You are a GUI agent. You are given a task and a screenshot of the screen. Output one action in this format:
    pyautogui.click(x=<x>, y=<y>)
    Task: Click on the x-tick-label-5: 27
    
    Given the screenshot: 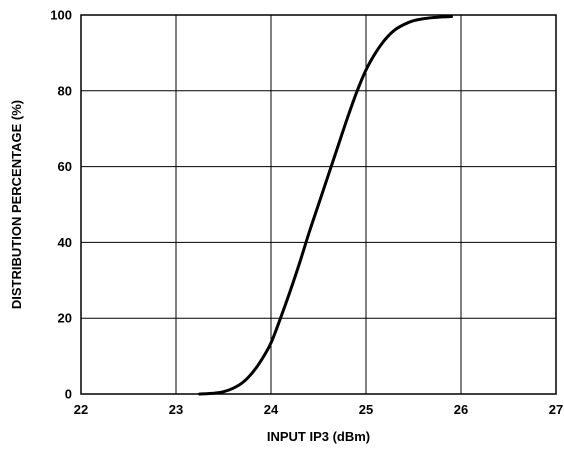 What is the action you would take?
    pyautogui.click(x=556, y=409)
    